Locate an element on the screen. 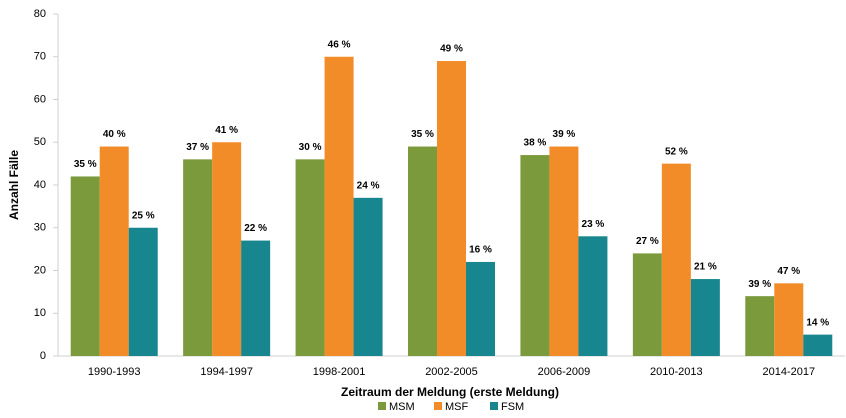  y-tick-label: 80 is located at coordinates (40, 14).